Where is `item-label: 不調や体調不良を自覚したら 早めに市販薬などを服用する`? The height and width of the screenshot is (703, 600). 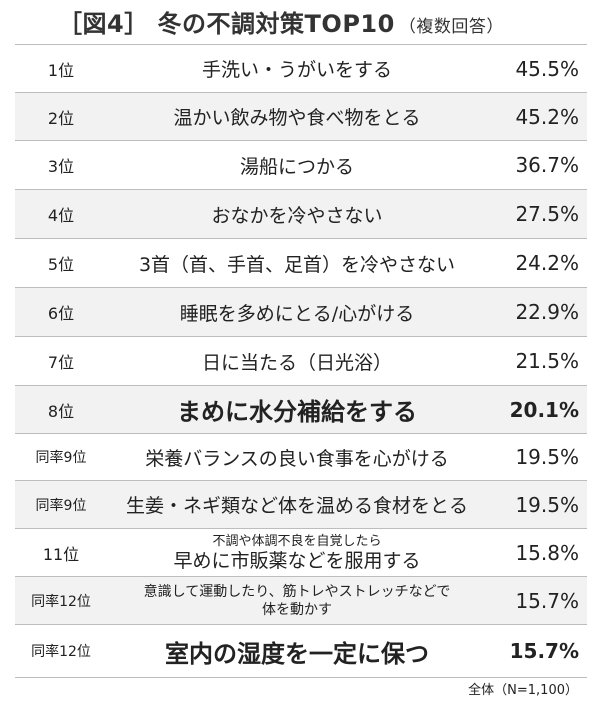 item-label: 不調や体調不良を自覚したら 早めに市販薬などを服用する is located at coordinates (297, 552).